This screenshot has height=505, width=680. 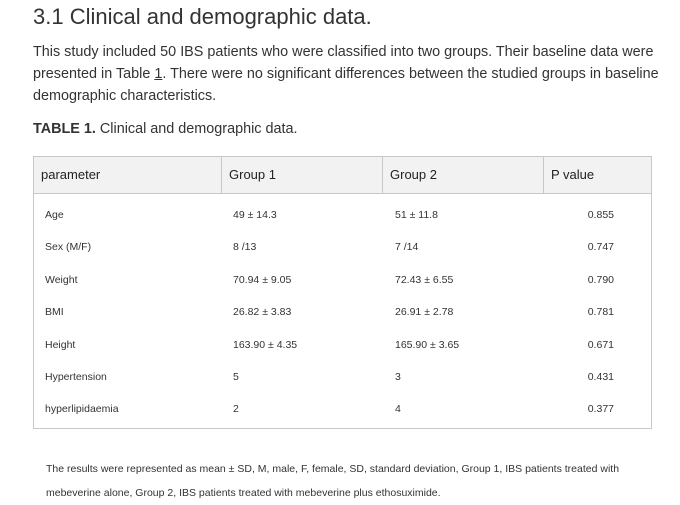 What do you see at coordinates (342, 280) in the screenshot?
I see `table-row: Weight 70.94 ± 9.05 72.43 ± 6.55 0.790` at bounding box center [342, 280].